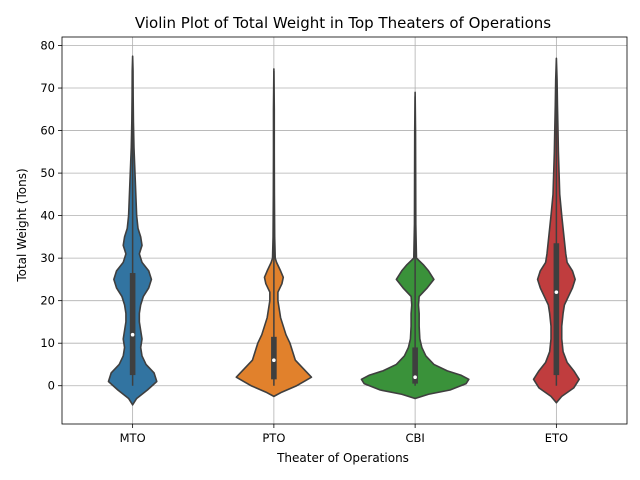  Describe the element at coordinates (47, 343) in the screenshot. I see `y-tick-label: 10` at that location.